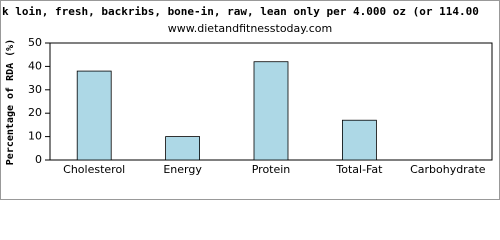 This screenshot has width=500, height=240. Describe the element at coordinates (271, 169) in the screenshot. I see `x-tick-label: Protein` at that location.